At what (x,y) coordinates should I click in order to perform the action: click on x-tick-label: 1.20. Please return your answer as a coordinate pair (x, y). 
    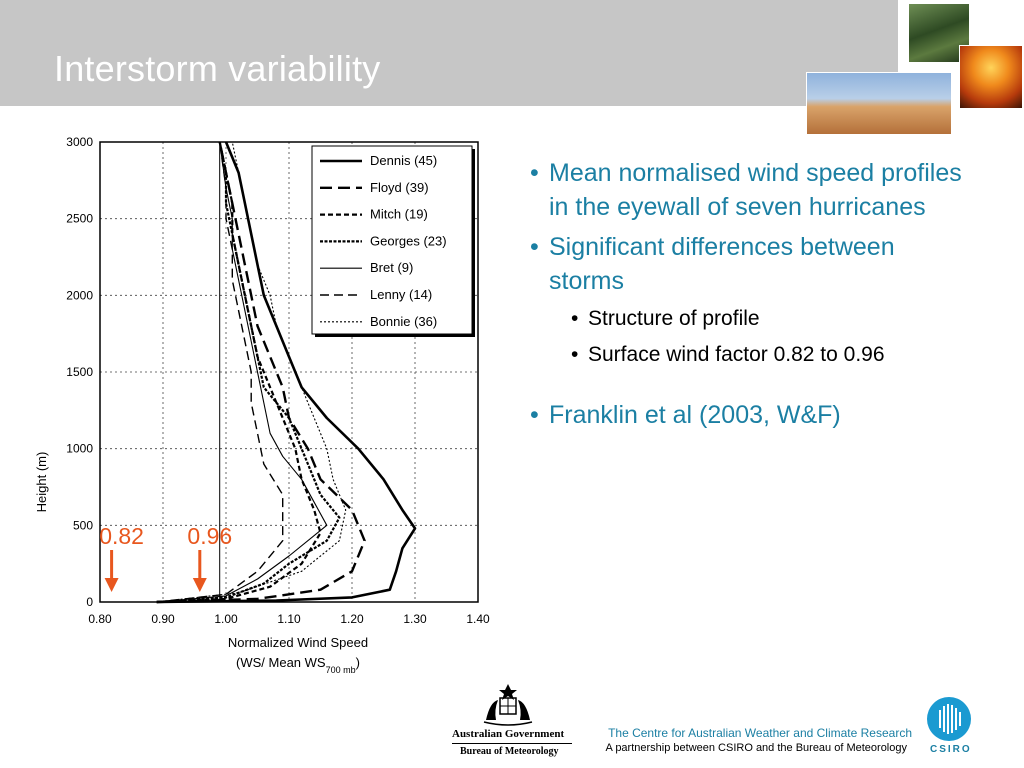
    Looking at the image, I should click on (352, 619).